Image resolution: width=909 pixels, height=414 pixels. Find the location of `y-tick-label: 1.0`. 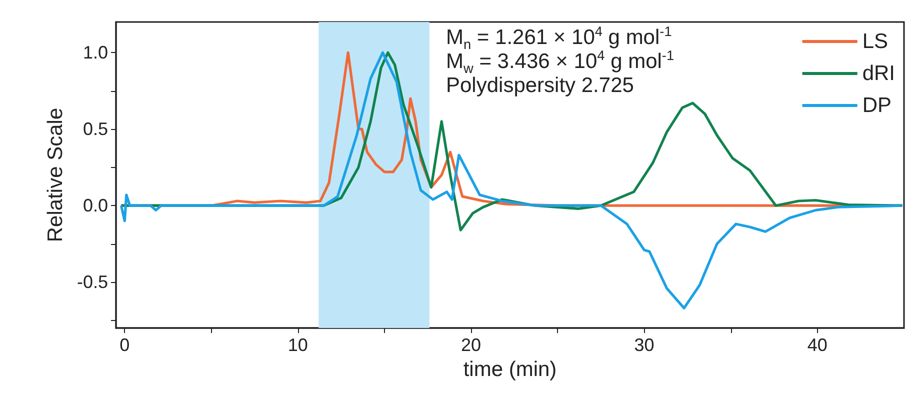

y-tick-label: 1.0 is located at coordinates (95, 52).